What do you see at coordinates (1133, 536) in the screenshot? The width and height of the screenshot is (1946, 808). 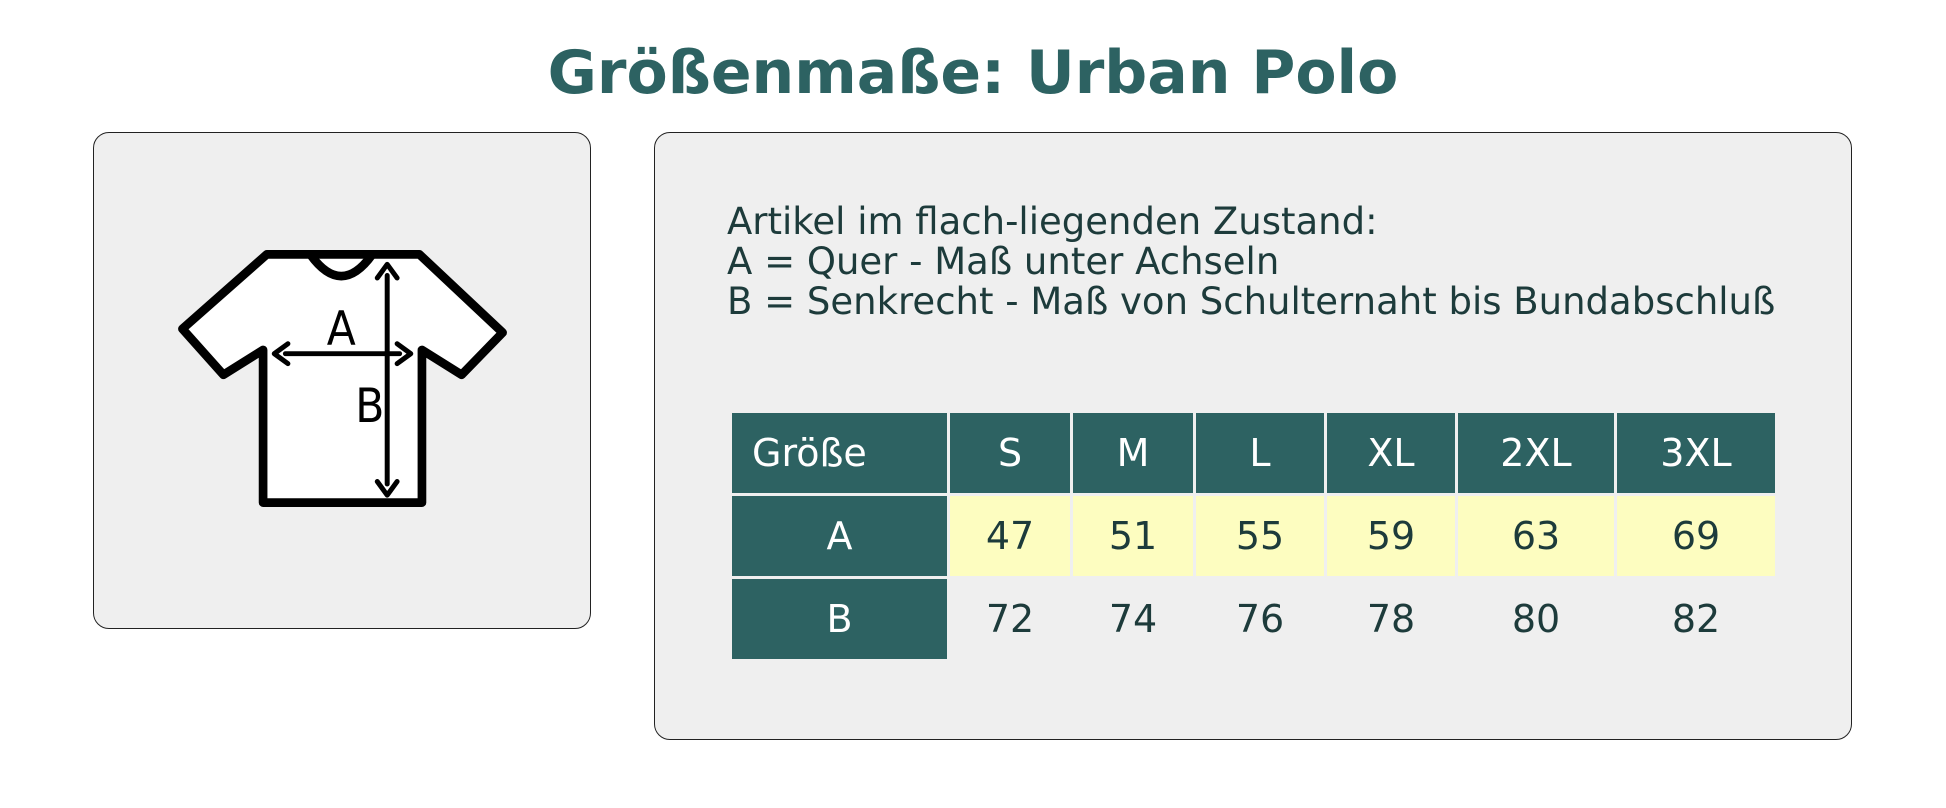 I see `value-cell: 51` at bounding box center [1133, 536].